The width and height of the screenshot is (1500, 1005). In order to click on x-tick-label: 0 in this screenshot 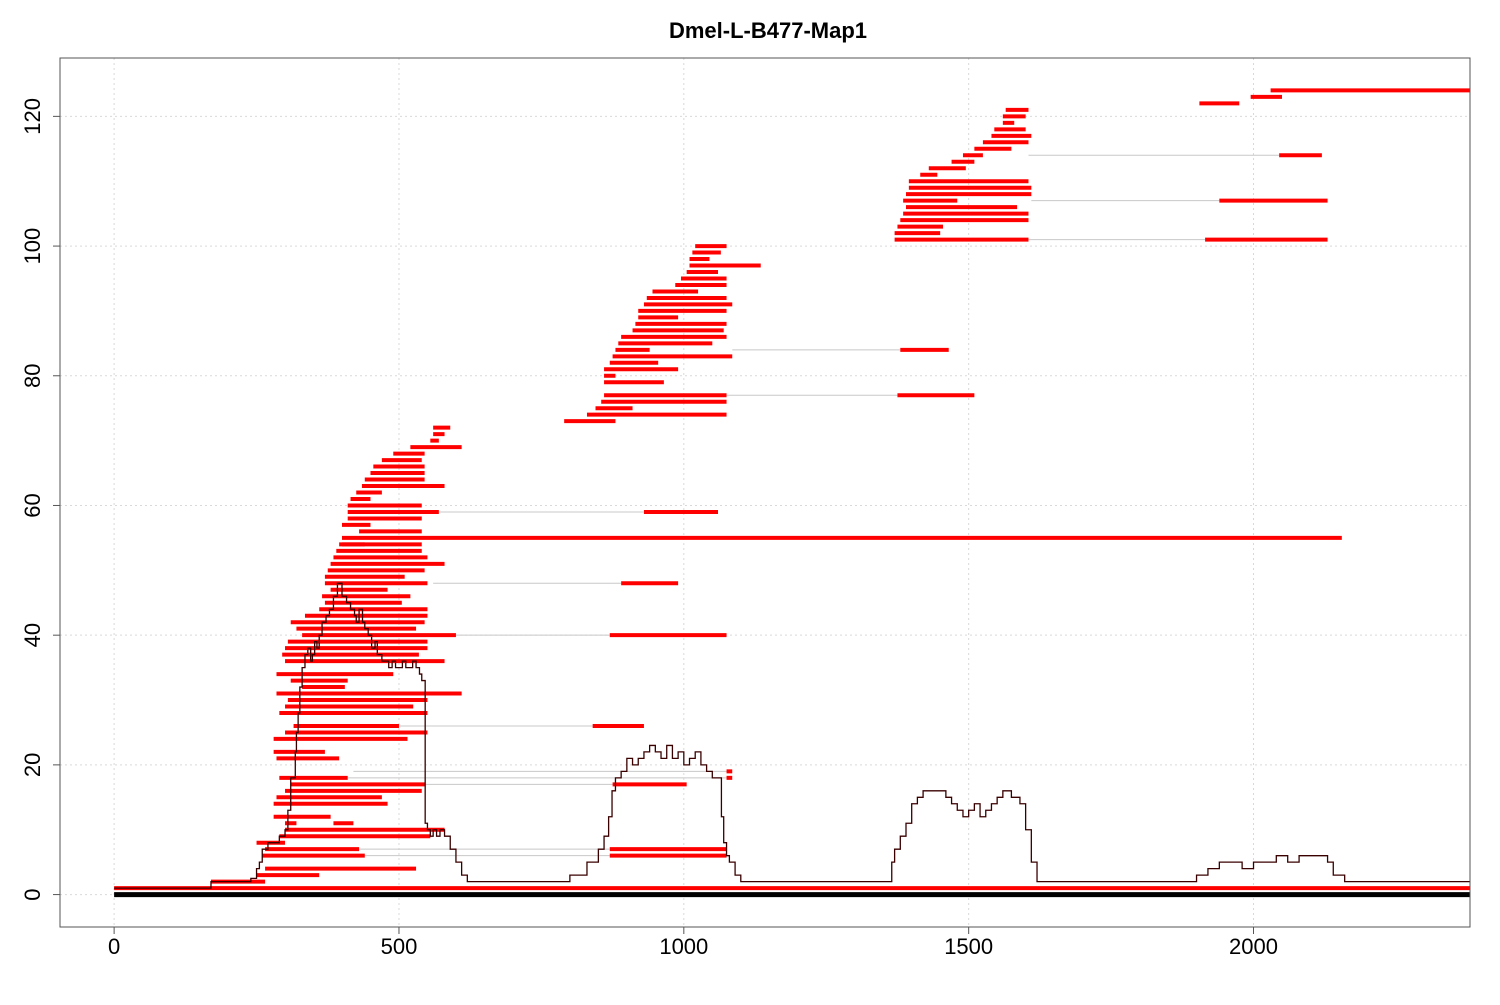, I will do `click(114, 946)`.